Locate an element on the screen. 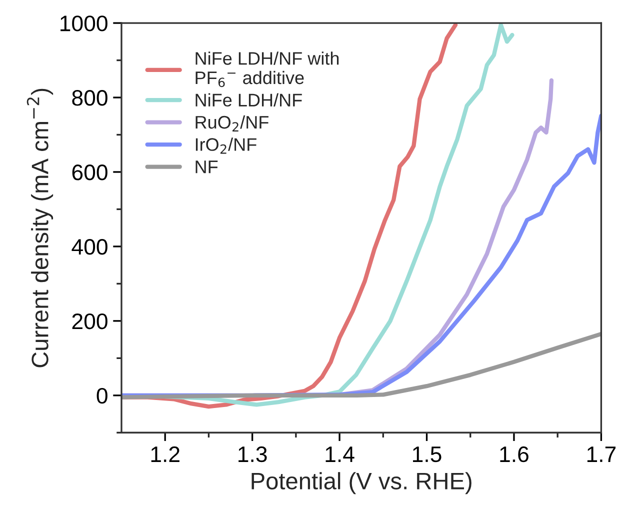  legend-label: NiFe LDH/NF with PF$_{6}$$^{−}$ additive is located at coordinates (267, 70).